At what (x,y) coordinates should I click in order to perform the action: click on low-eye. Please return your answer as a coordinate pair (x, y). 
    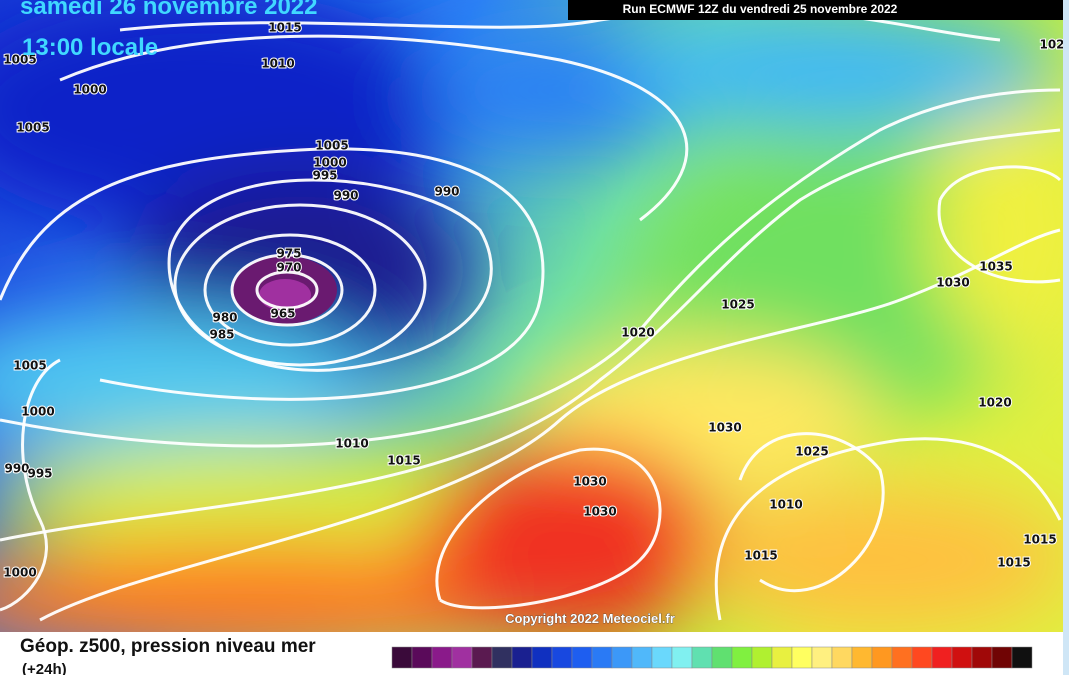
    Looking at the image, I should click on (285, 295).